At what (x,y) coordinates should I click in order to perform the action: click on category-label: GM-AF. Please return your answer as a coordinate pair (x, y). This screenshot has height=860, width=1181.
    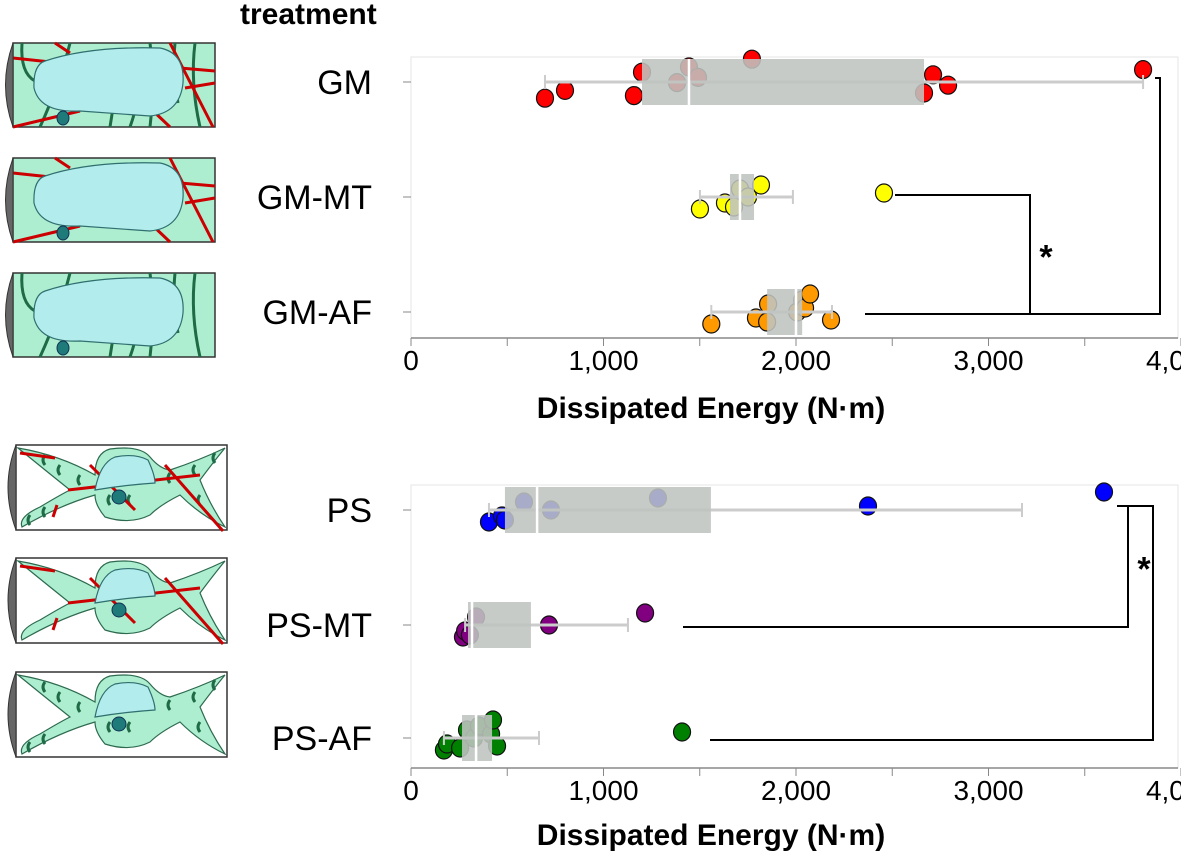
    Looking at the image, I should click on (317, 313).